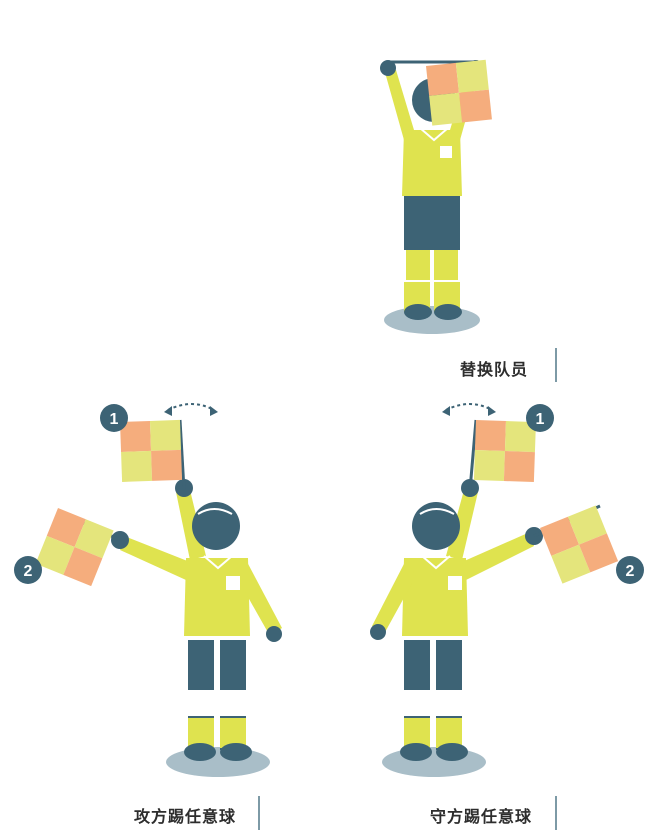 This screenshot has height=838, width=672. What do you see at coordinates (494, 369) in the screenshot?
I see `caption-substitution: 替换队员` at bounding box center [494, 369].